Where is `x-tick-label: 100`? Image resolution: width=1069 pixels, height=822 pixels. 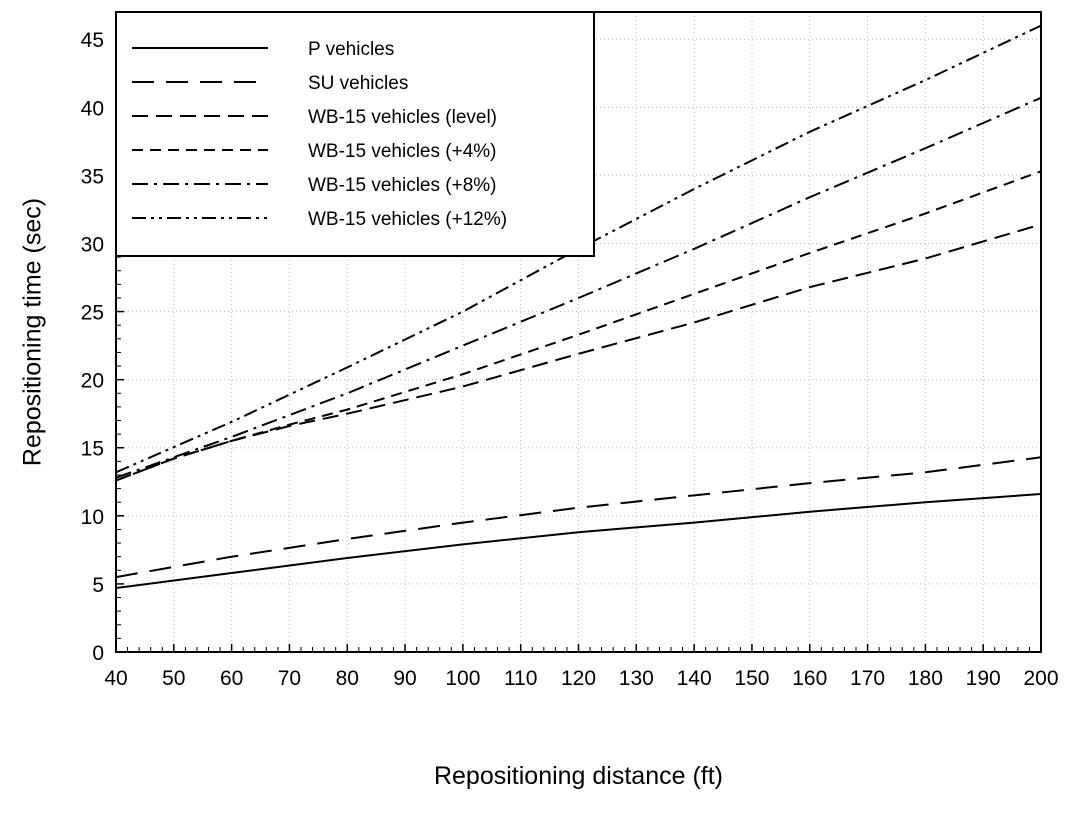
x-tick-label: 100 is located at coordinates (462, 678).